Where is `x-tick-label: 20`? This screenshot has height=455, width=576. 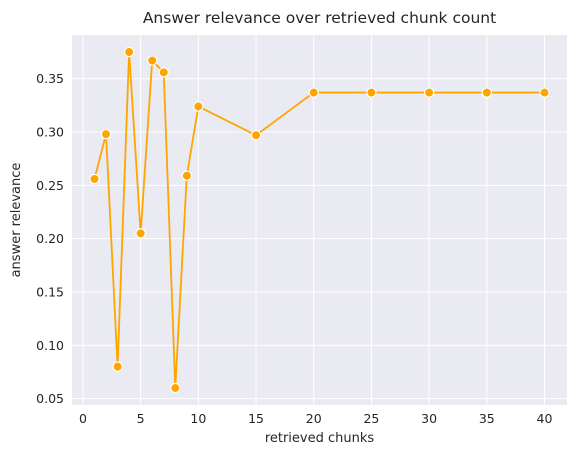 x-tick-label: 20 is located at coordinates (314, 418).